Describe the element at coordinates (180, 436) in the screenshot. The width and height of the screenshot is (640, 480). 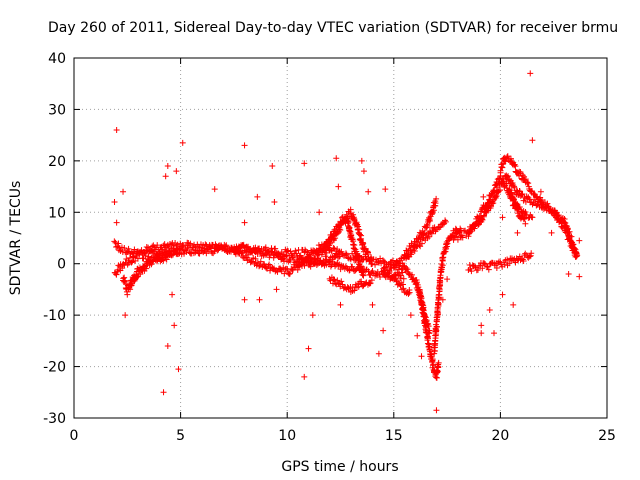
I see `x-tick-label: 5` at that location.